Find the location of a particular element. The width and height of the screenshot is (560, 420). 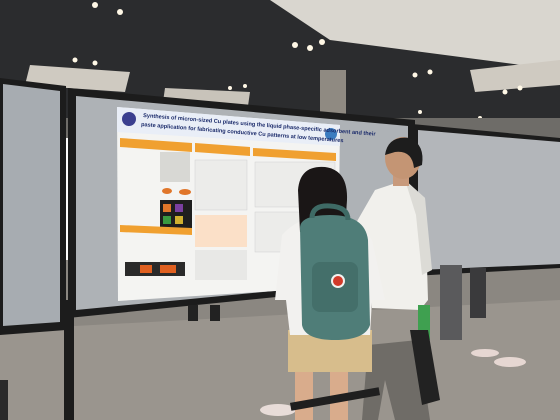

woman is located at coordinates (330, 293).